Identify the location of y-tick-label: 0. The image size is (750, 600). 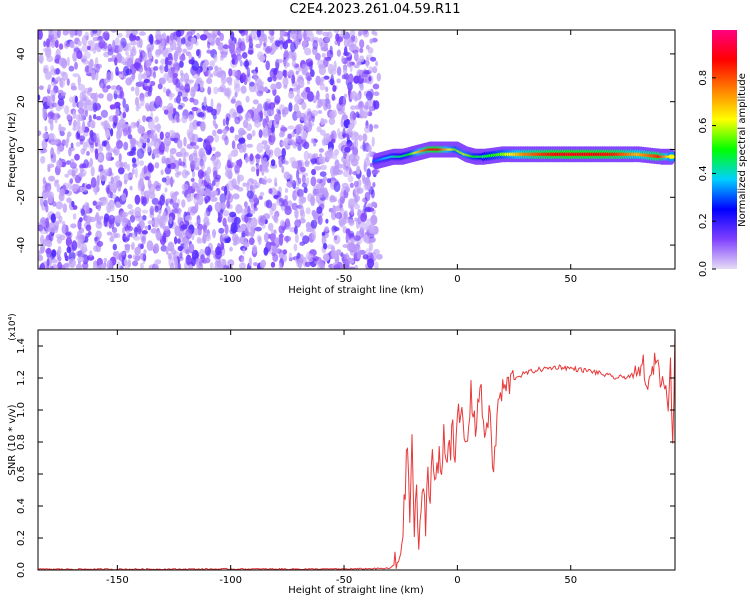
(21, 149).